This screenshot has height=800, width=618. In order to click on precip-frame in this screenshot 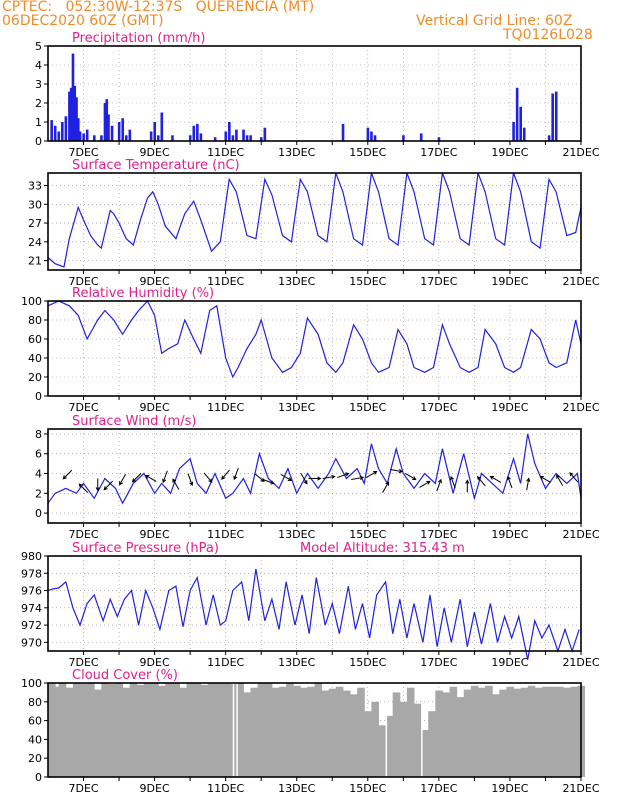, I will do `click(314, 93)`.